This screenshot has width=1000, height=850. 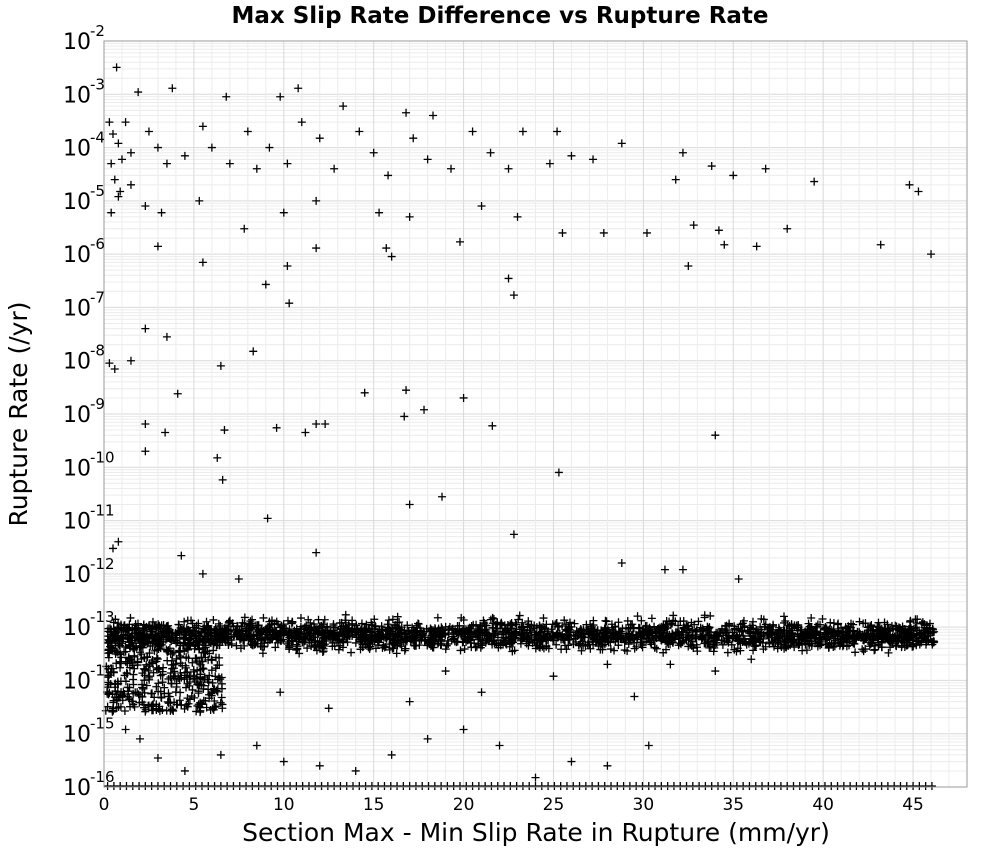 What do you see at coordinates (77, 628) in the screenshot?
I see `y-tick-base: 10` at bounding box center [77, 628].